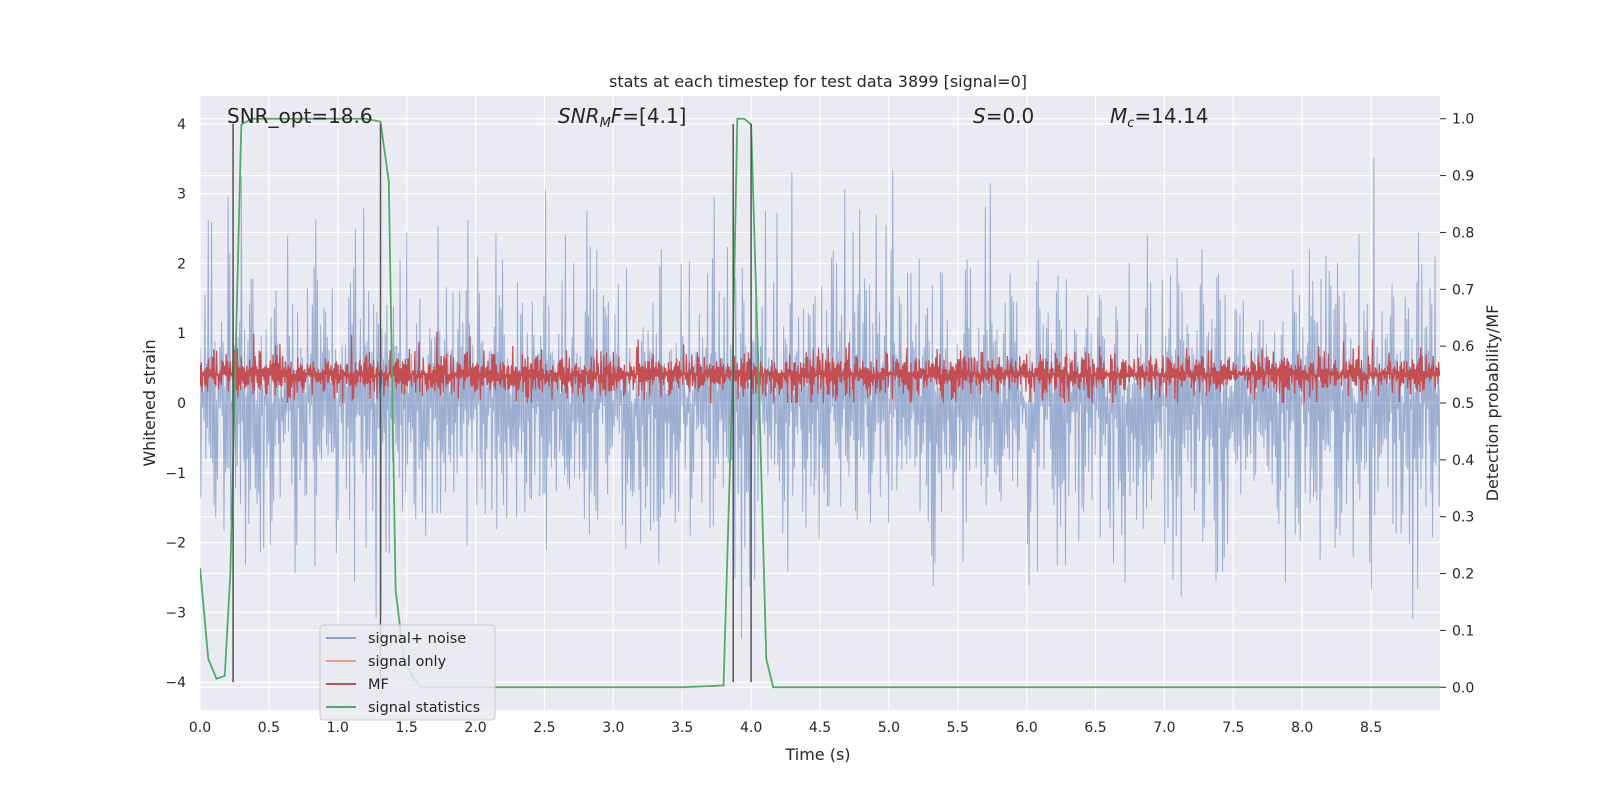 Image resolution: width=1600 pixels, height=800 pixels. Describe the element at coordinates (820, 728) in the screenshot. I see `x-tick-label: 4.5` at that location.